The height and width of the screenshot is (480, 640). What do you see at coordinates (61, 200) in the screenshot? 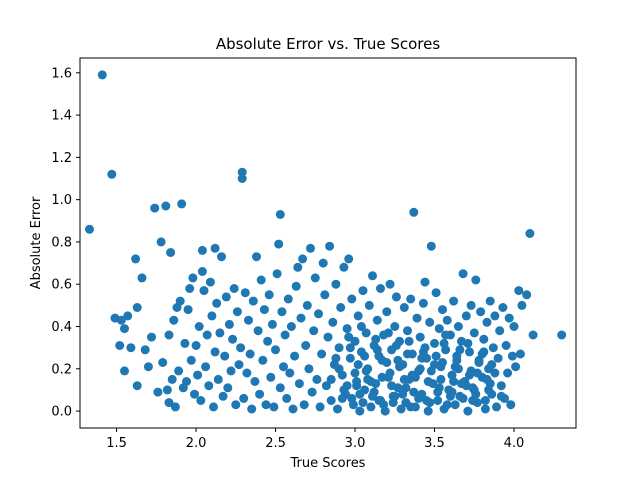
I see `y-tick-label: 1.0` at bounding box center [61, 200].